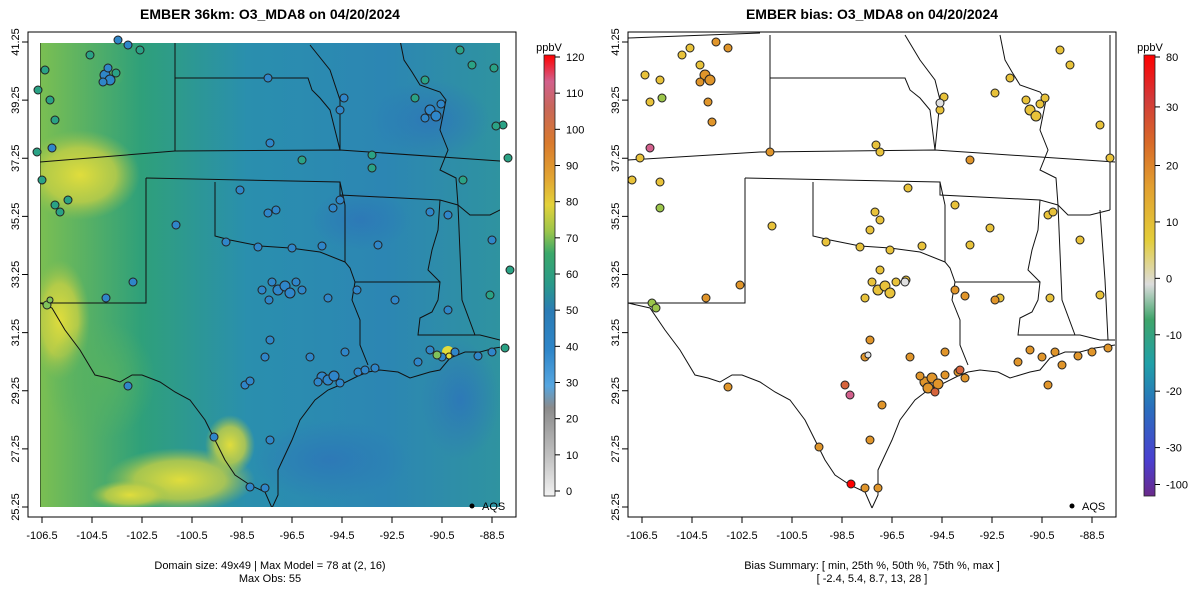 The height and width of the screenshot is (605, 1200). I want to click on lat-tick-label: 33.25, so click(16, 275).